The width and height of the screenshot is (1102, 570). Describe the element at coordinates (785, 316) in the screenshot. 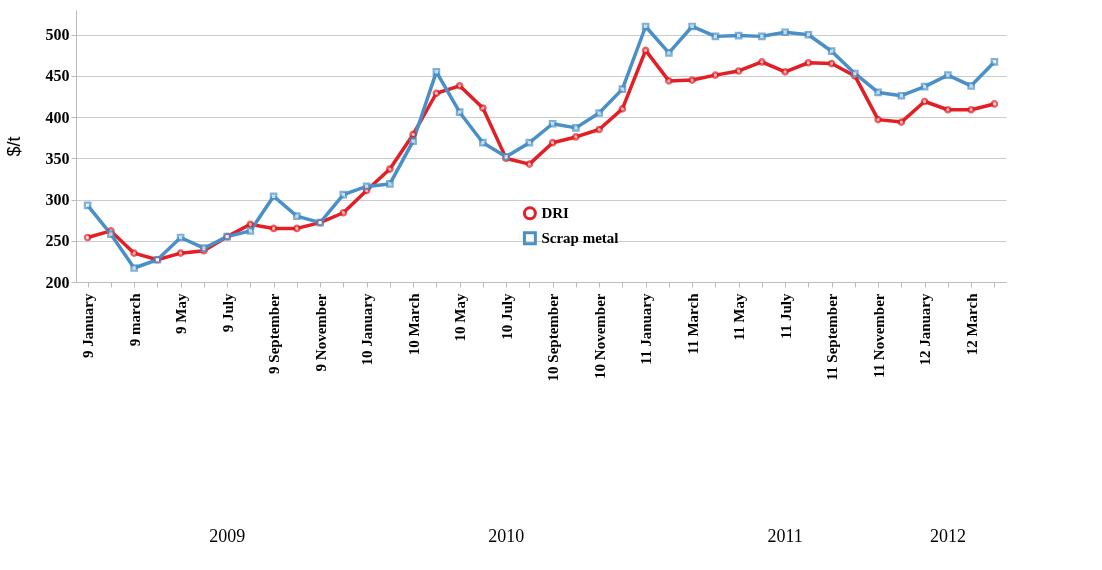

I see `x-tick-label: 11 July` at that location.